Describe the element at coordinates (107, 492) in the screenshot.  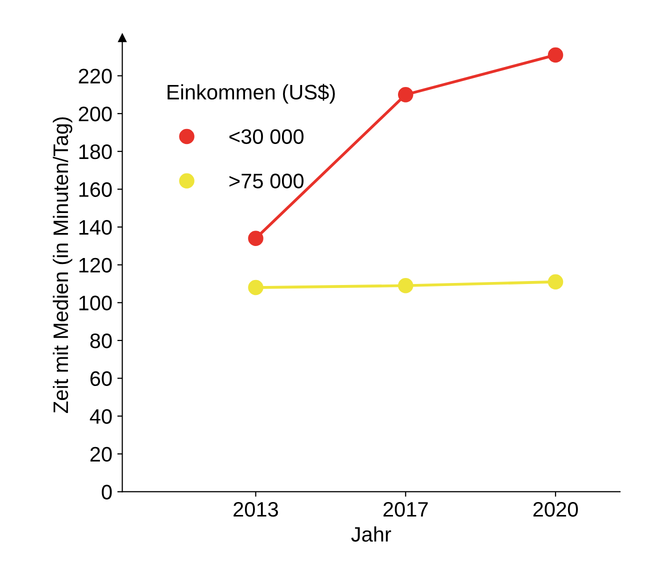
I see `y-tick-label: 0` at that location.